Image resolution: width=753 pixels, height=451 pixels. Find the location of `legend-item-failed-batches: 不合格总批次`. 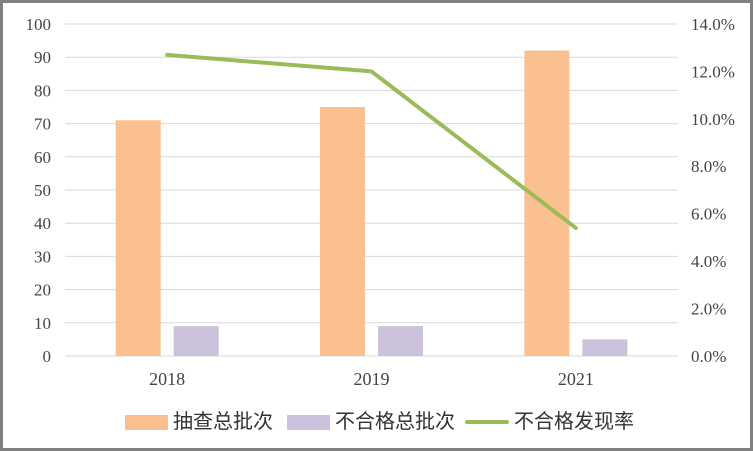

legend-item-failed-batches: 不合格总批次 is located at coordinates (371, 422).